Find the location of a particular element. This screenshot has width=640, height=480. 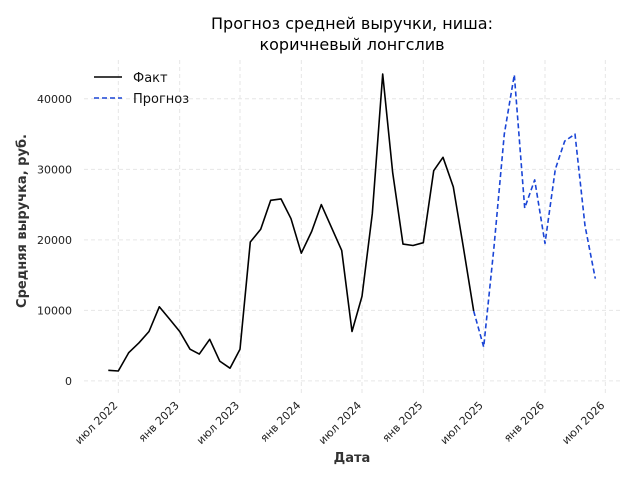

y-tick-label: 10000 is located at coordinates (54, 310).